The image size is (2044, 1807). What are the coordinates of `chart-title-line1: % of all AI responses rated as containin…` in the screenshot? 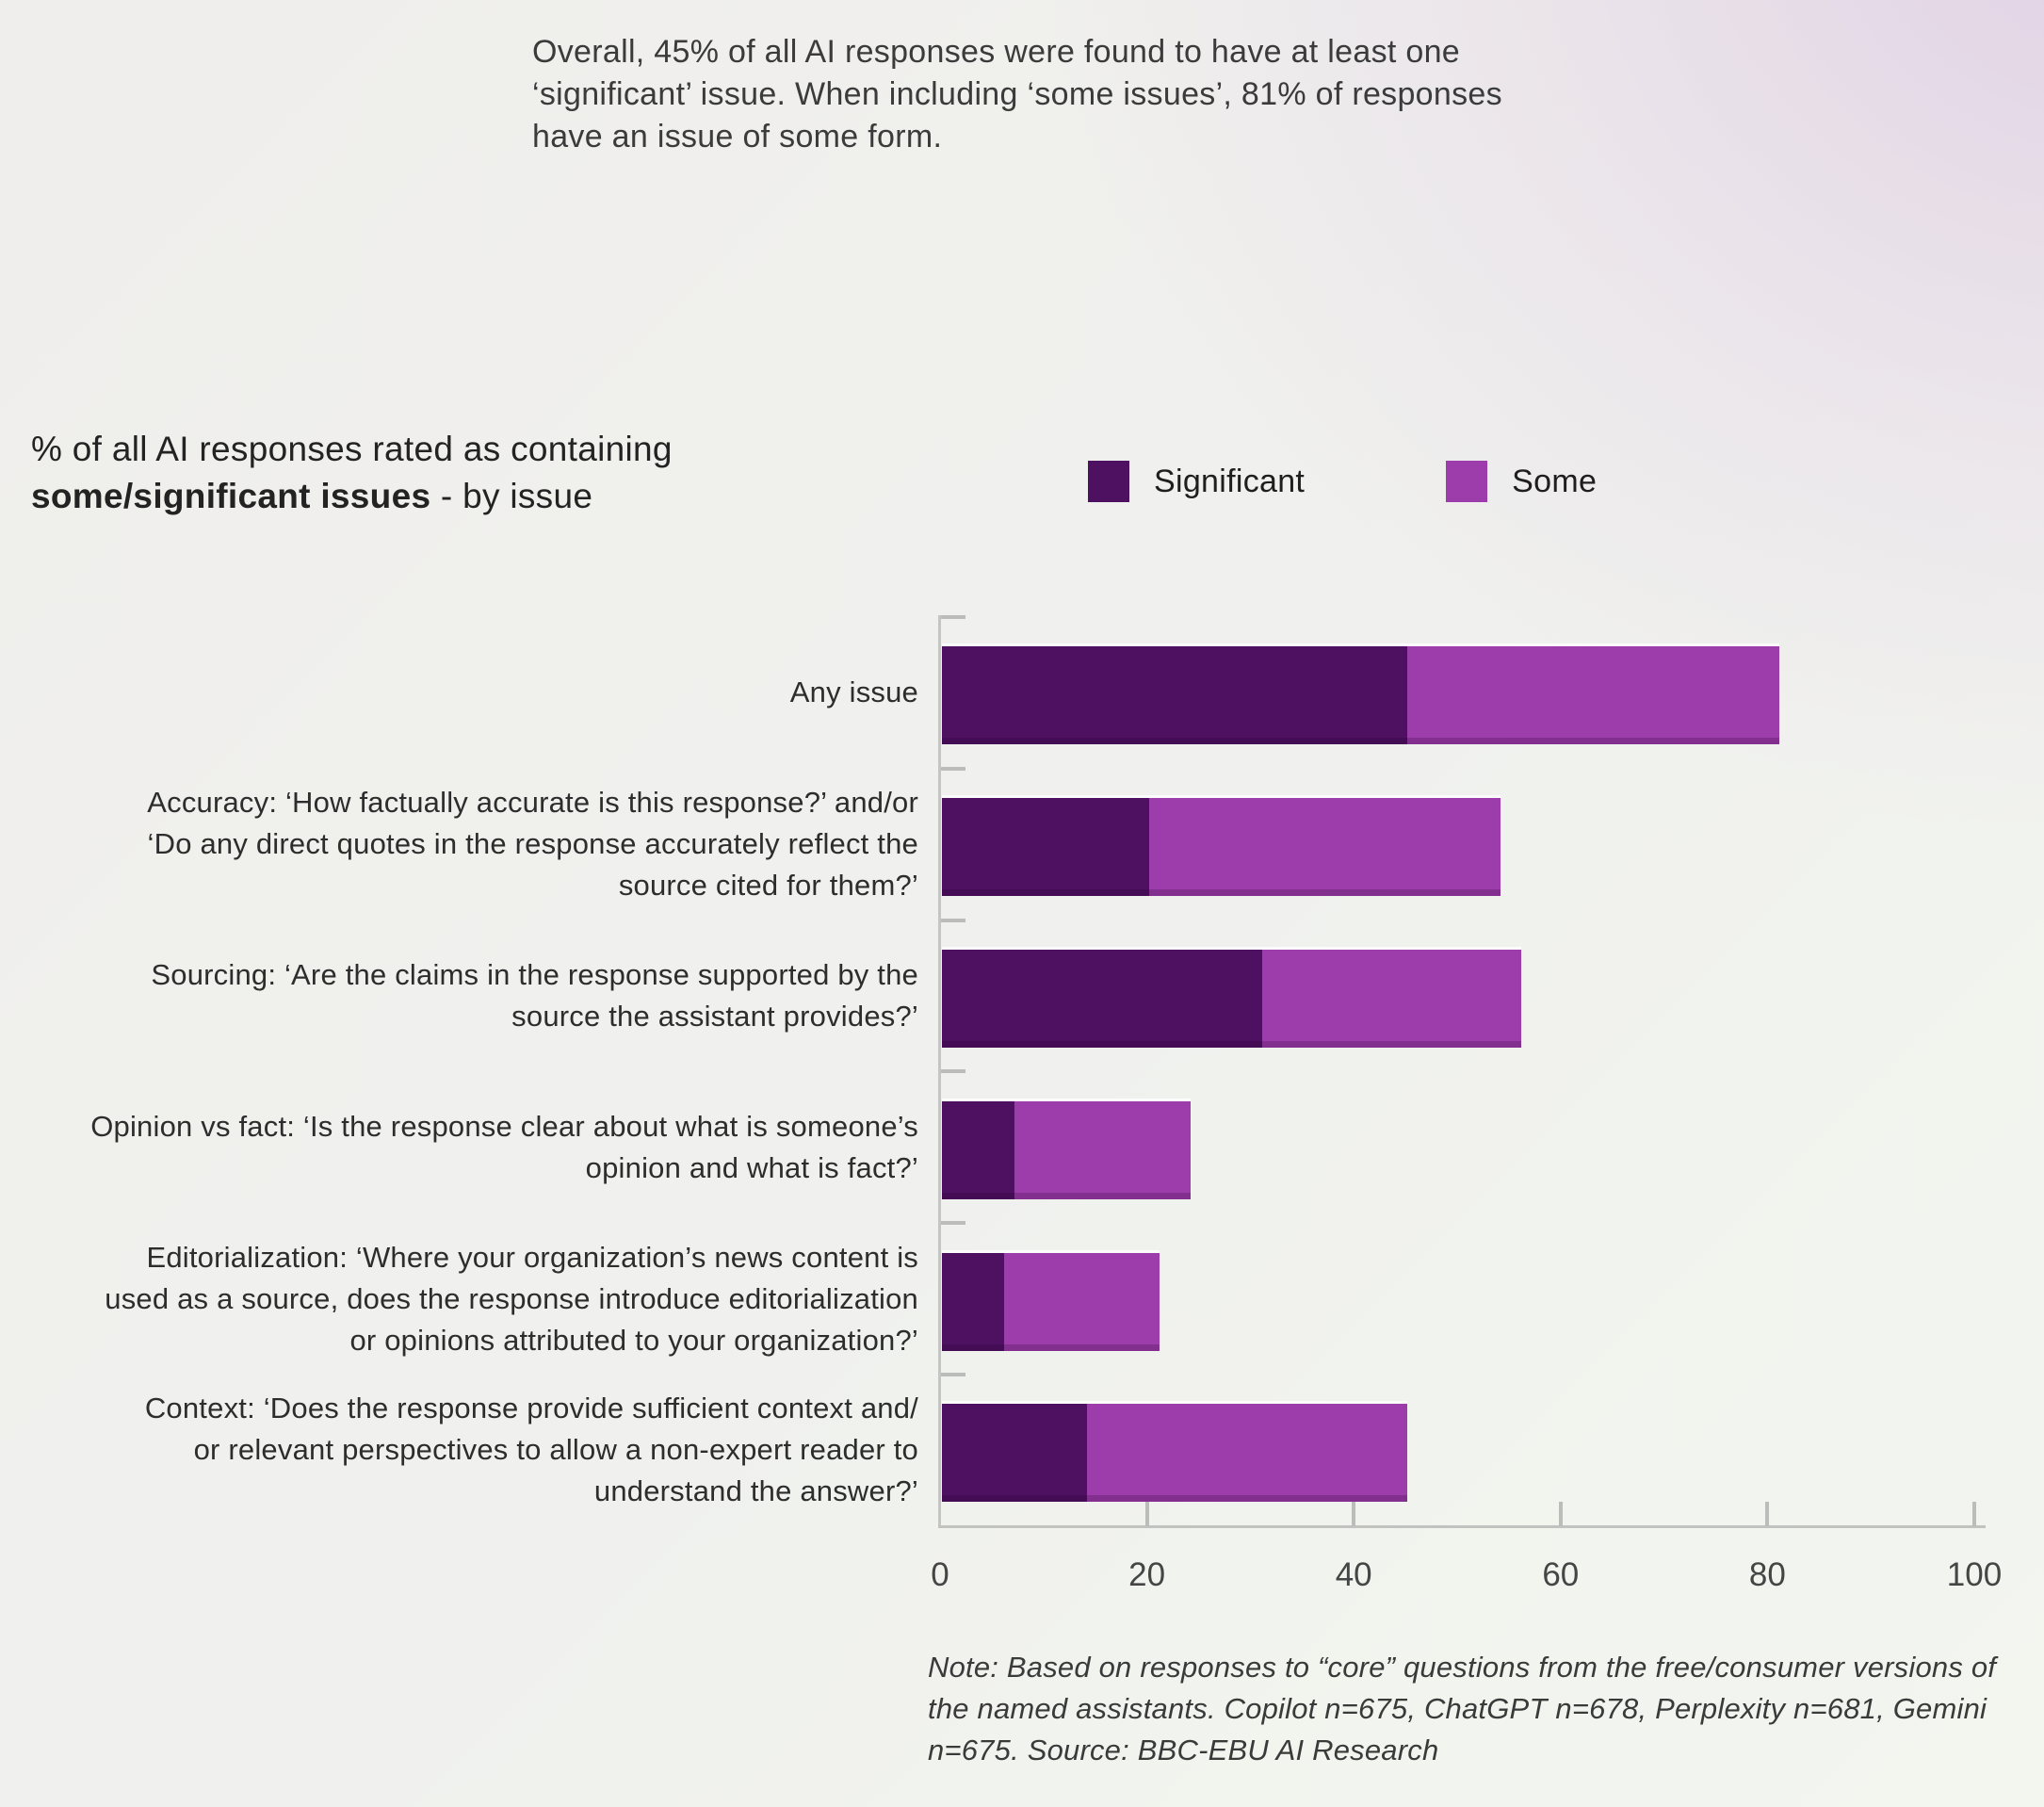 It's located at (352, 449).